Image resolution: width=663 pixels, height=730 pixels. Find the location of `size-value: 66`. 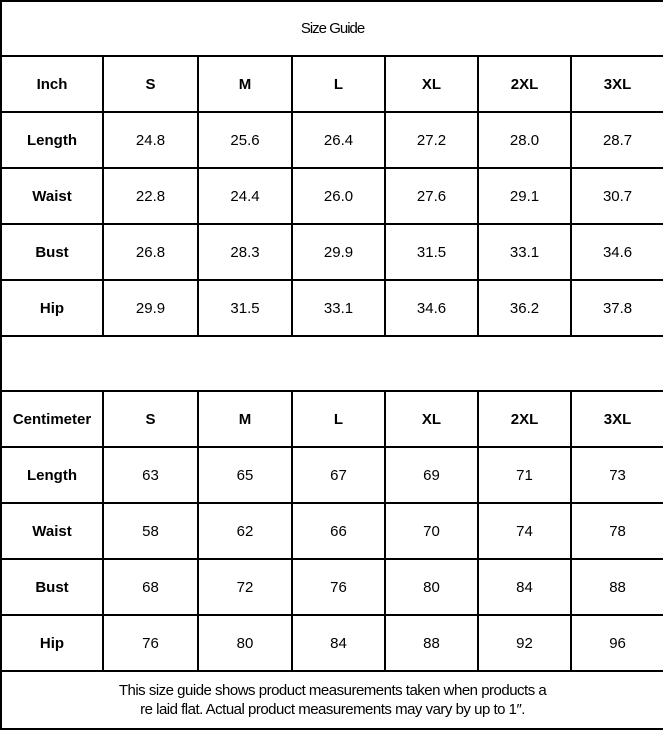

size-value: 66 is located at coordinates (338, 531).